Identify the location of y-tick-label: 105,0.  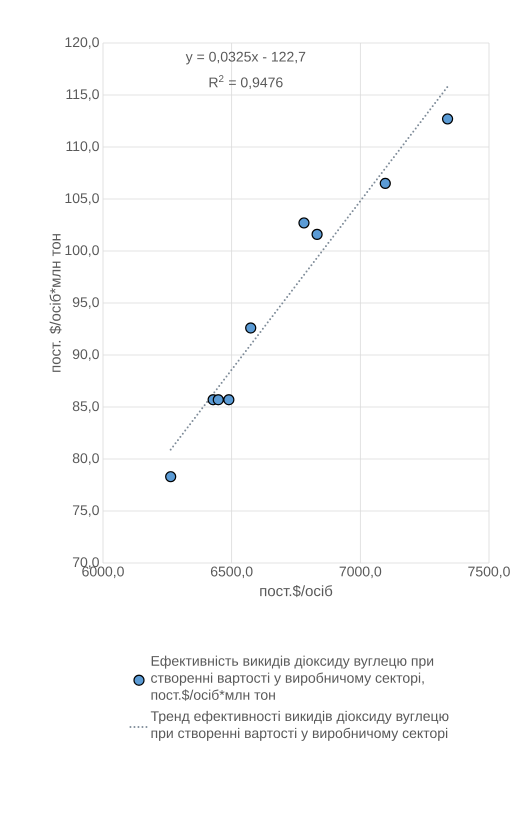
(82, 199).